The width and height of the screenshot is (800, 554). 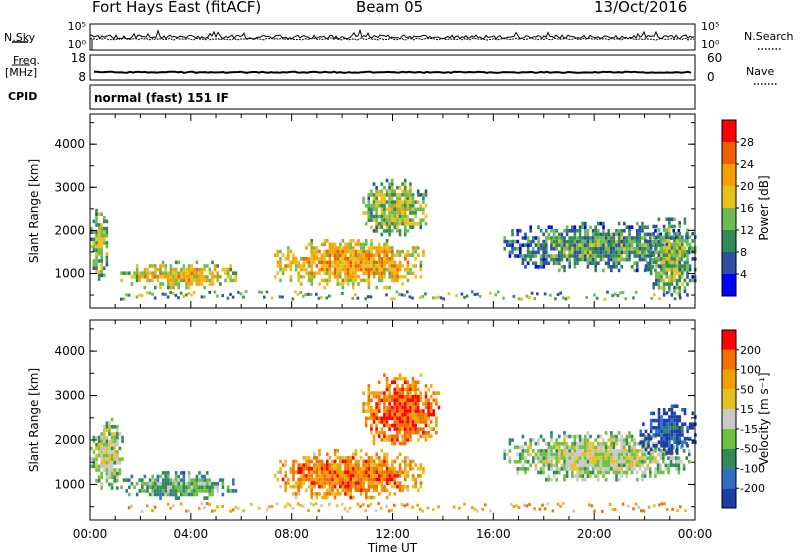 What do you see at coordinates (729, 131) in the screenshot?
I see `power-colorbar-swatch` at bounding box center [729, 131].